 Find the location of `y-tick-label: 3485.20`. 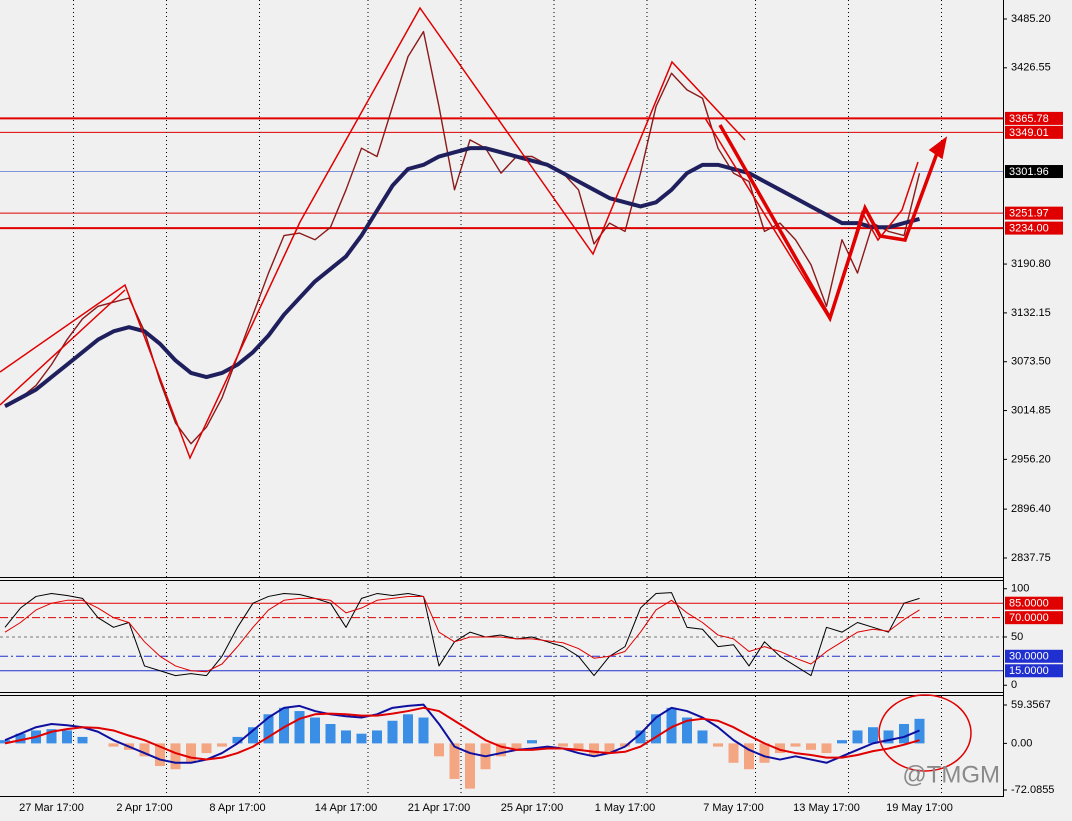

y-tick-label: 3485.20 is located at coordinates (1031, 19).